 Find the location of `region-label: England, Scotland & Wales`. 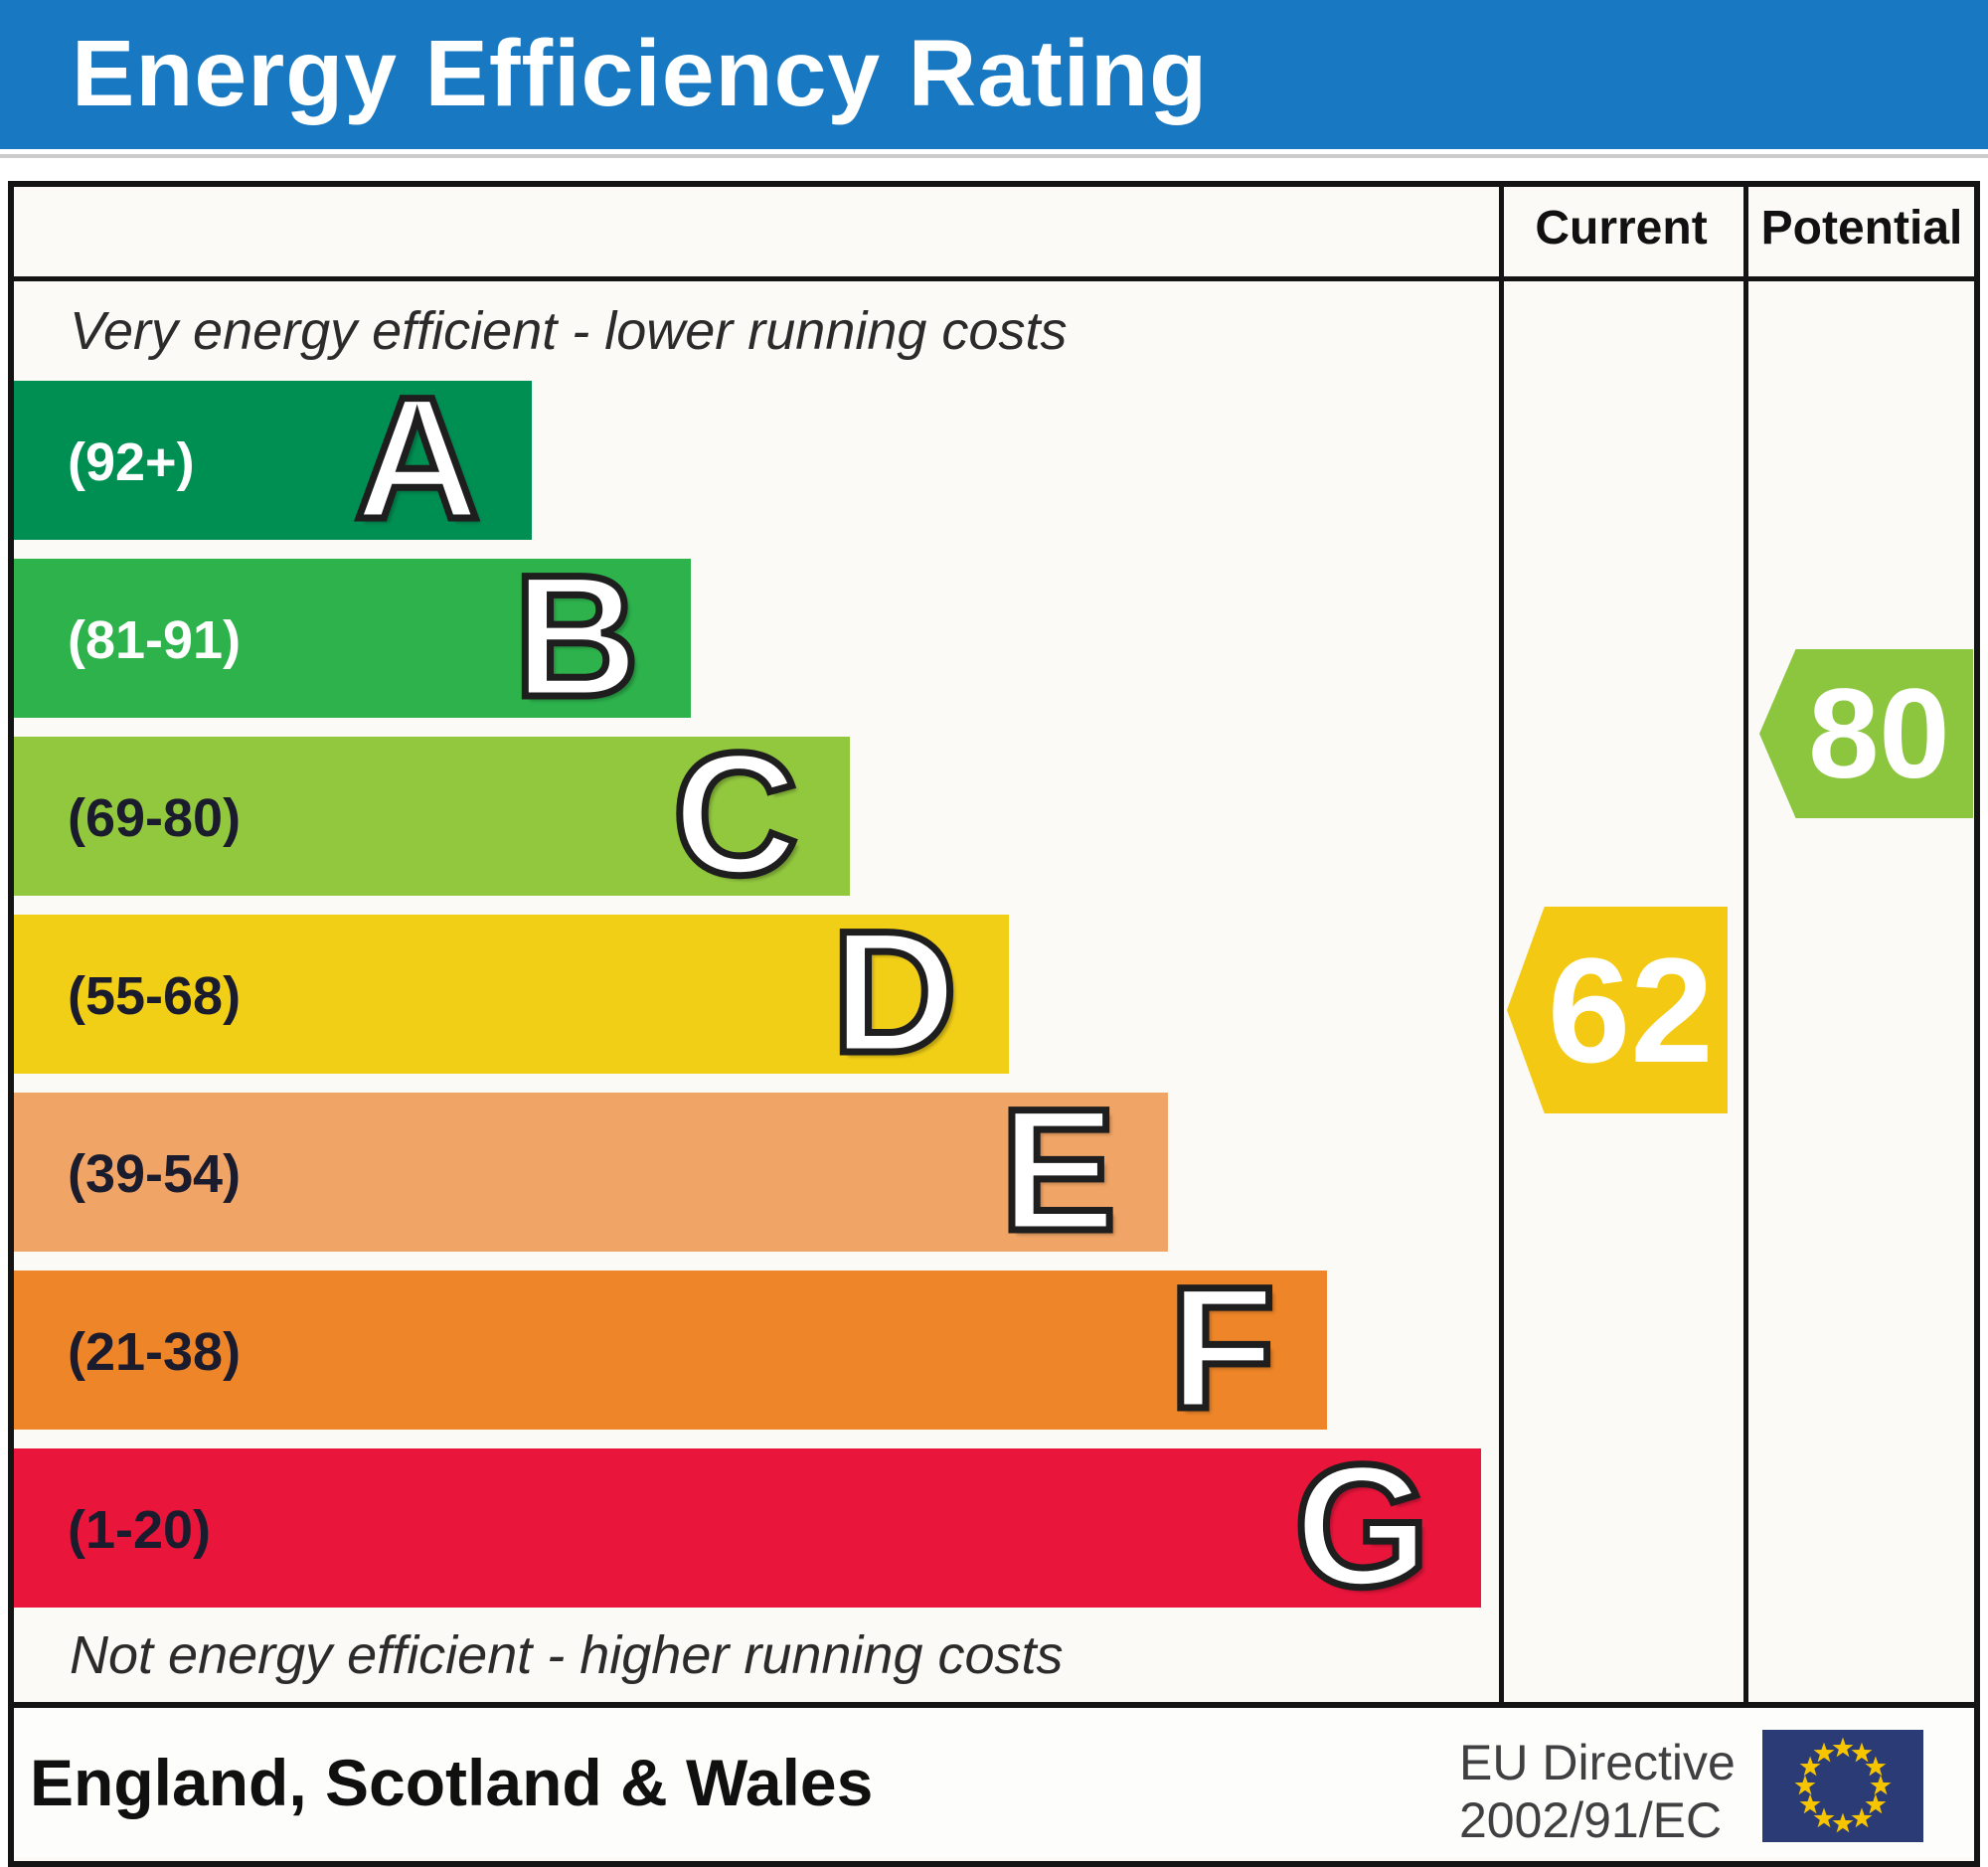

region-label: England, Scotland & Wales is located at coordinates (452, 1782).